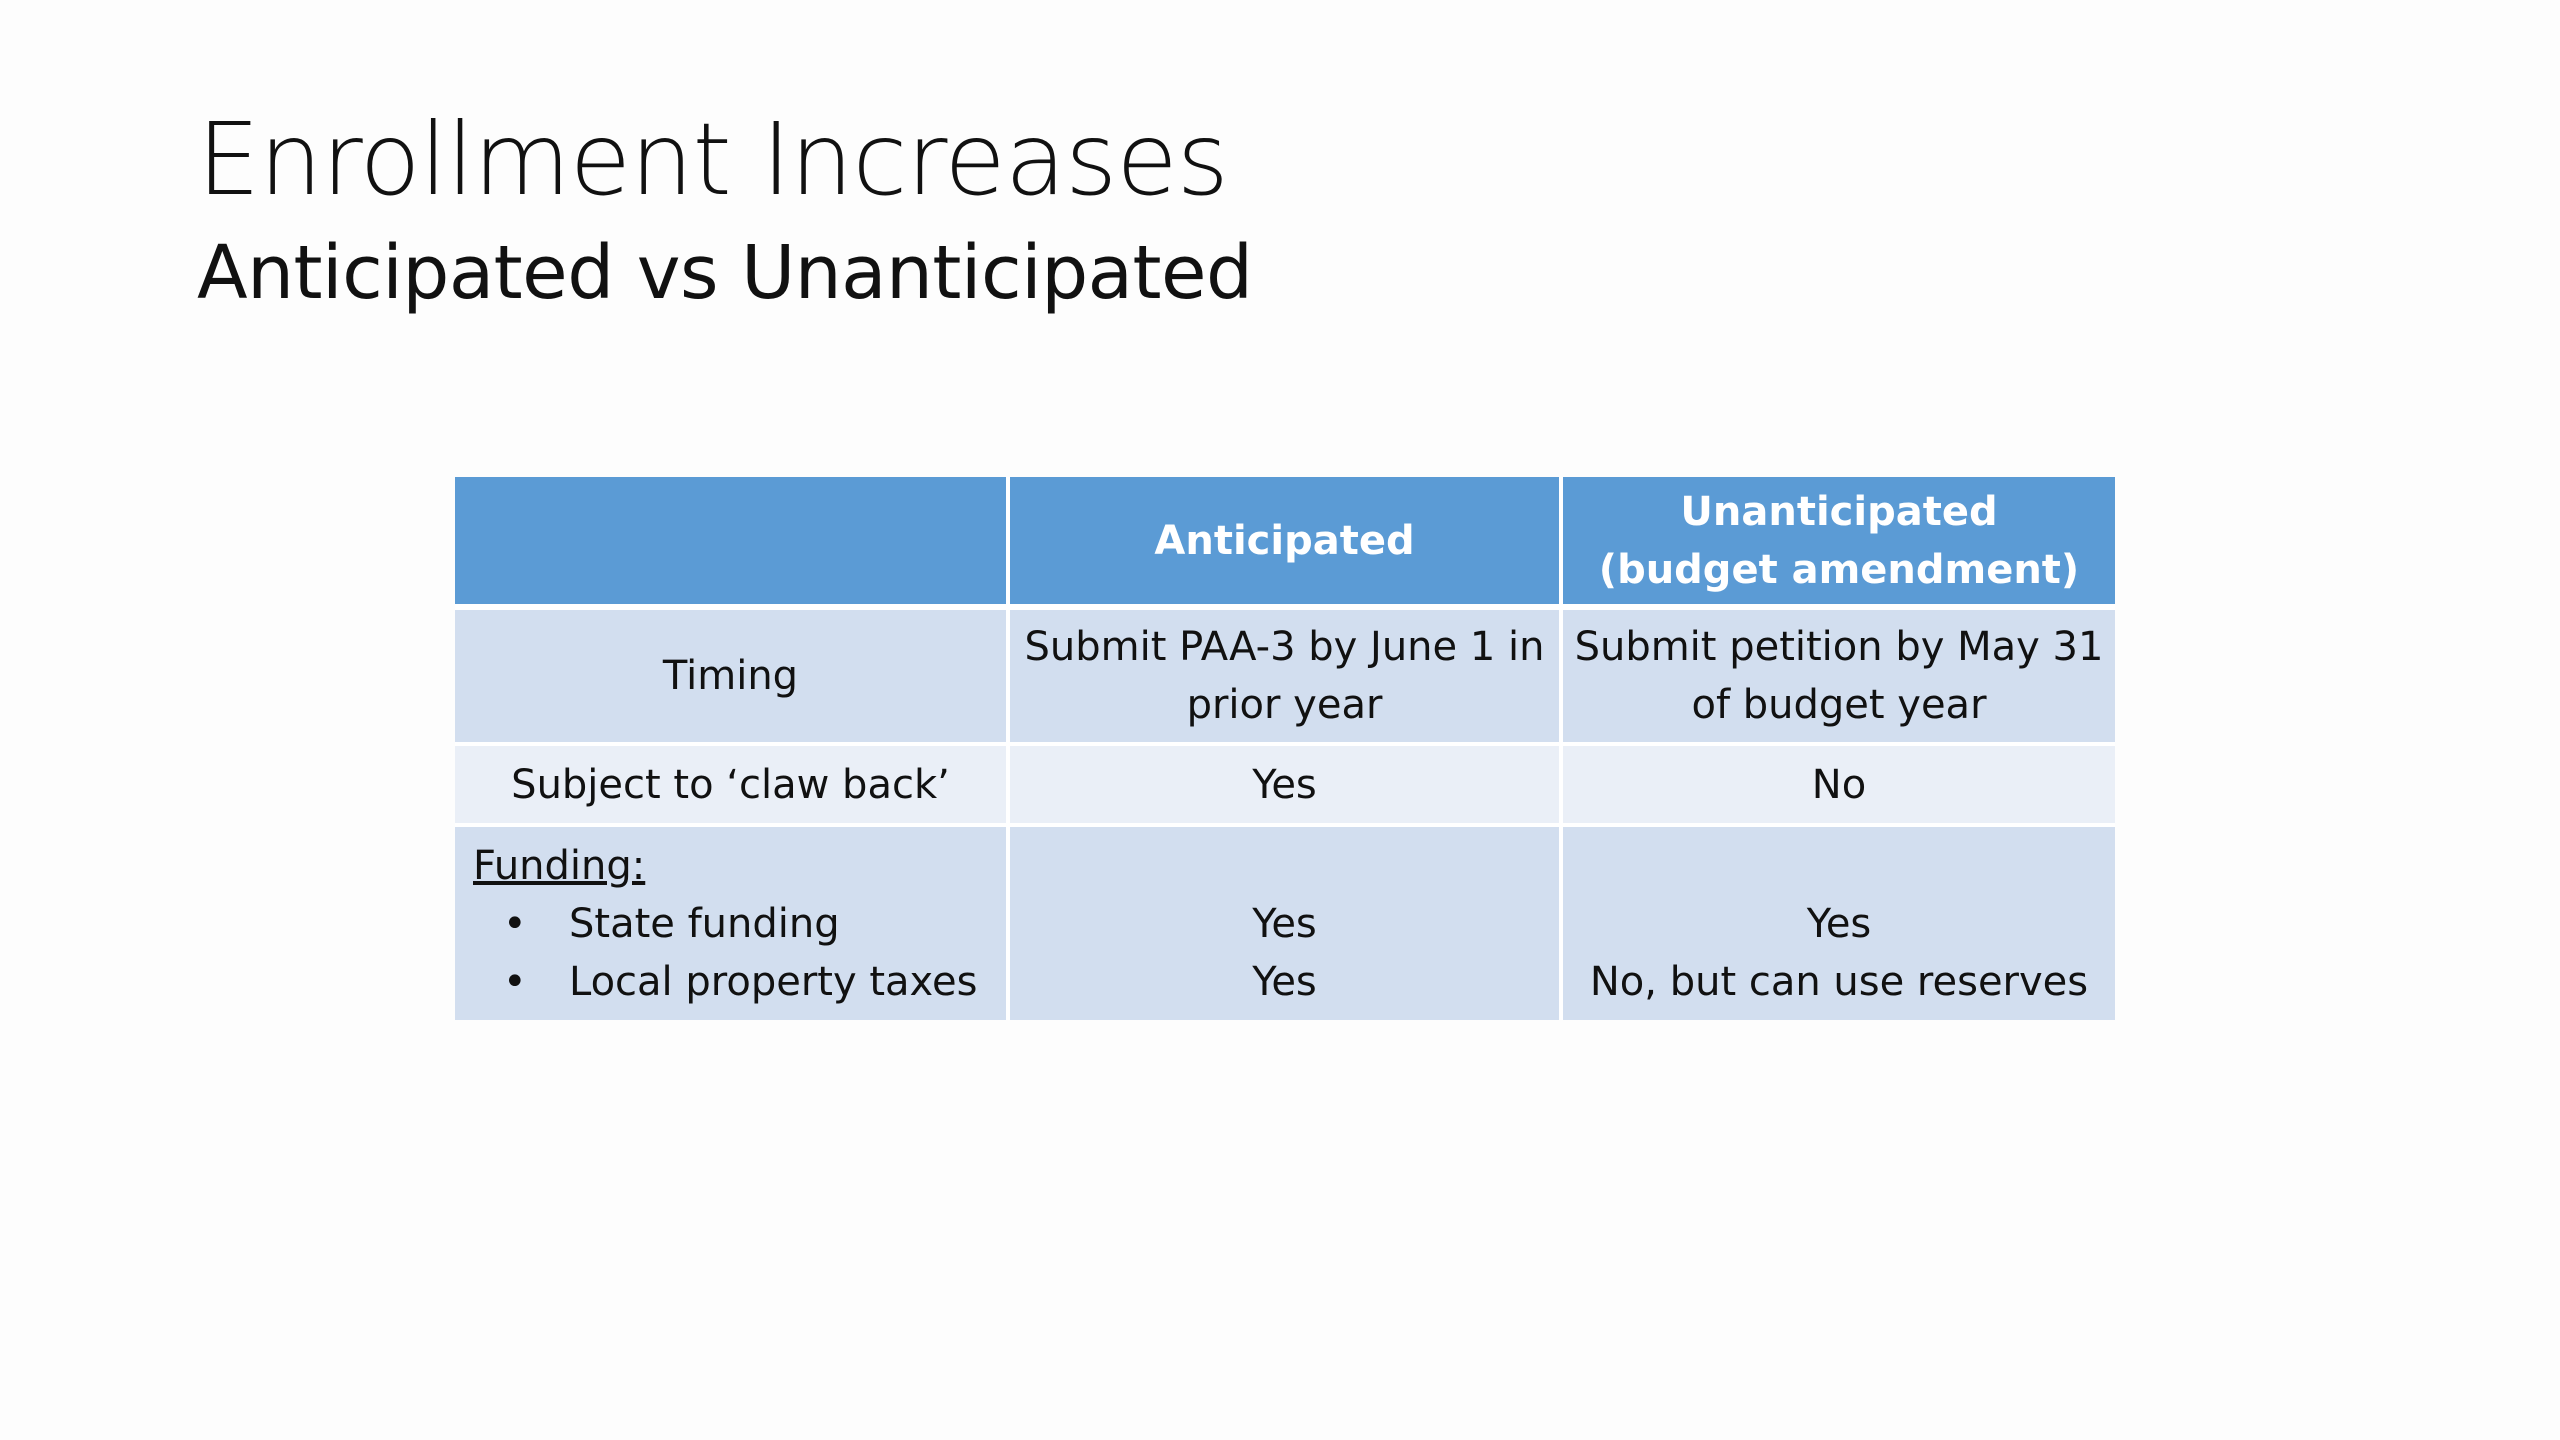  I want to click on funding-list: • State funding • Local property taxes, so click(734, 953).